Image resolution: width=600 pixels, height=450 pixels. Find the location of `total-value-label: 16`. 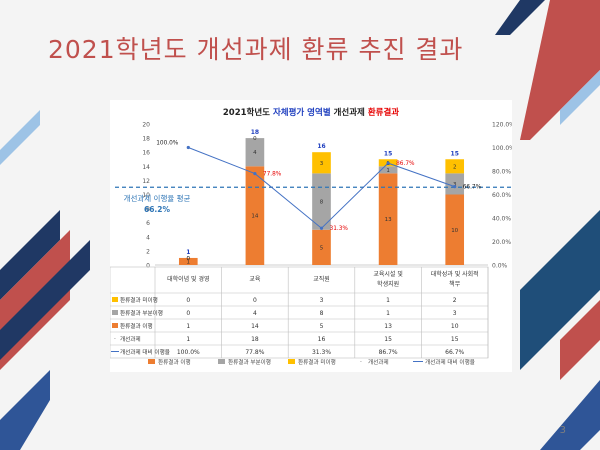

total-value-label: 16 is located at coordinates (321, 146).